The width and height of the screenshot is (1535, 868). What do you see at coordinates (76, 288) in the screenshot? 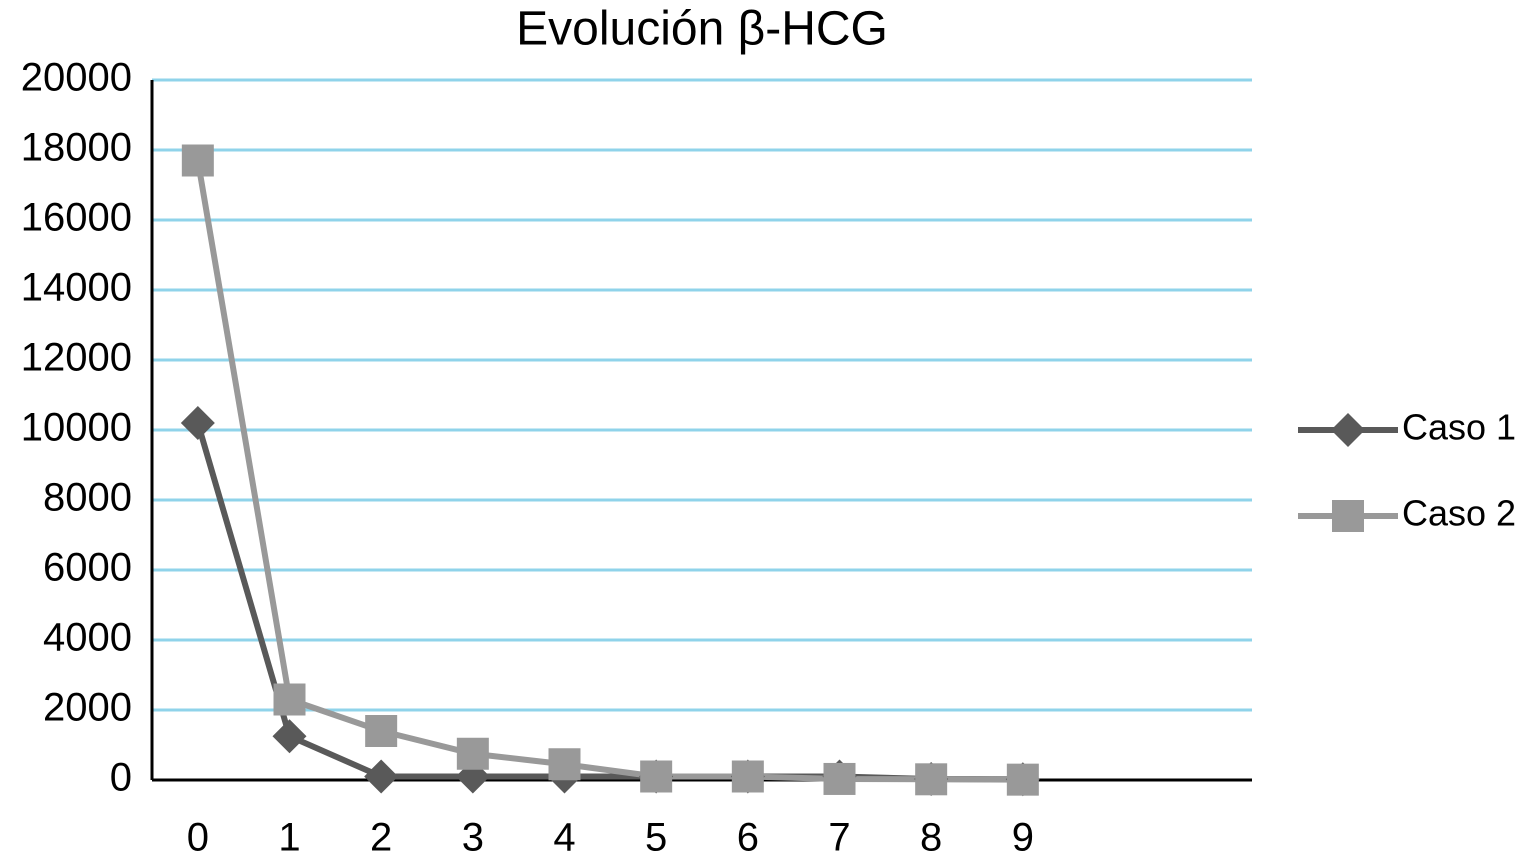
I see `y-tick-label: 14000` at bounding box center [76, 288].